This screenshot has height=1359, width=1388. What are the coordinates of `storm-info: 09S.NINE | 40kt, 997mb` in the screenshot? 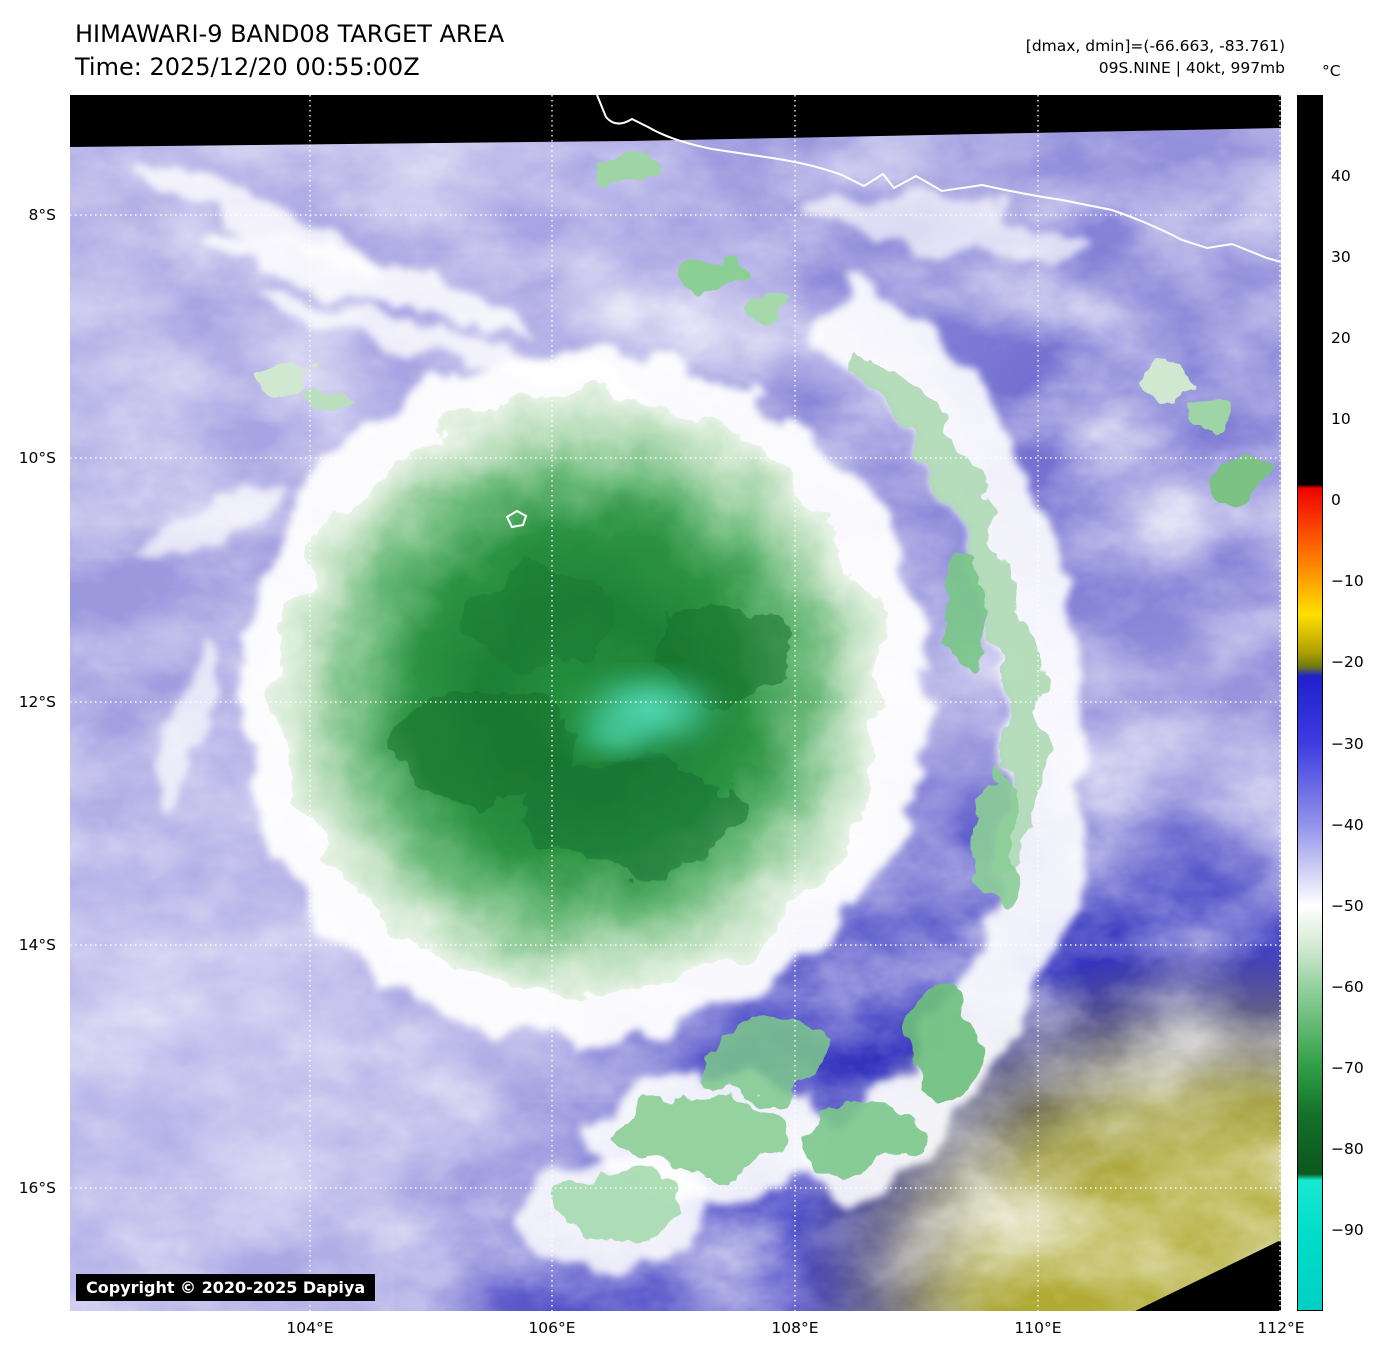 It's located at (1191, 68).